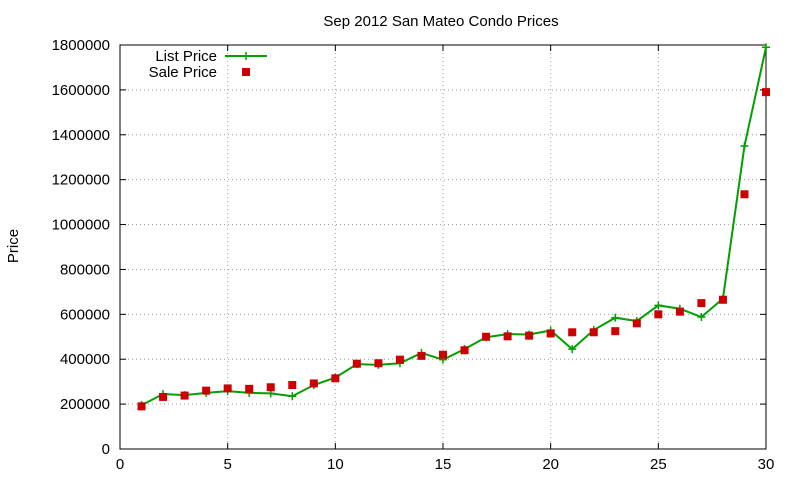 This screenshot has height=485, width=800. Describe the element at coordinates (227, 464) in the screenshot. I see `x-tick-label: 5` at that location.